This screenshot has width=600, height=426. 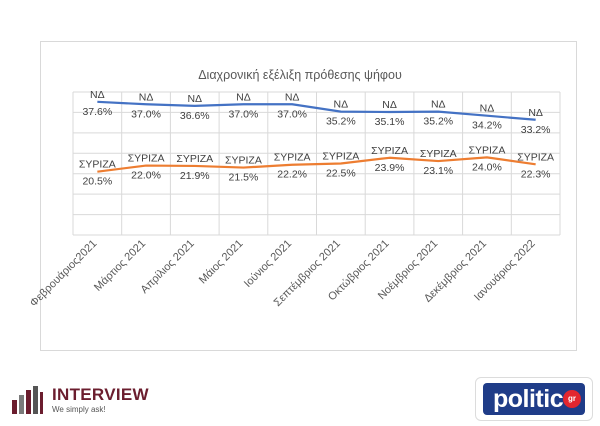 What do you see at coordinates (221, 262) in the screenshot?
I see `x-tick-label: Μάιος 2021` at bounding box center [221, 262].